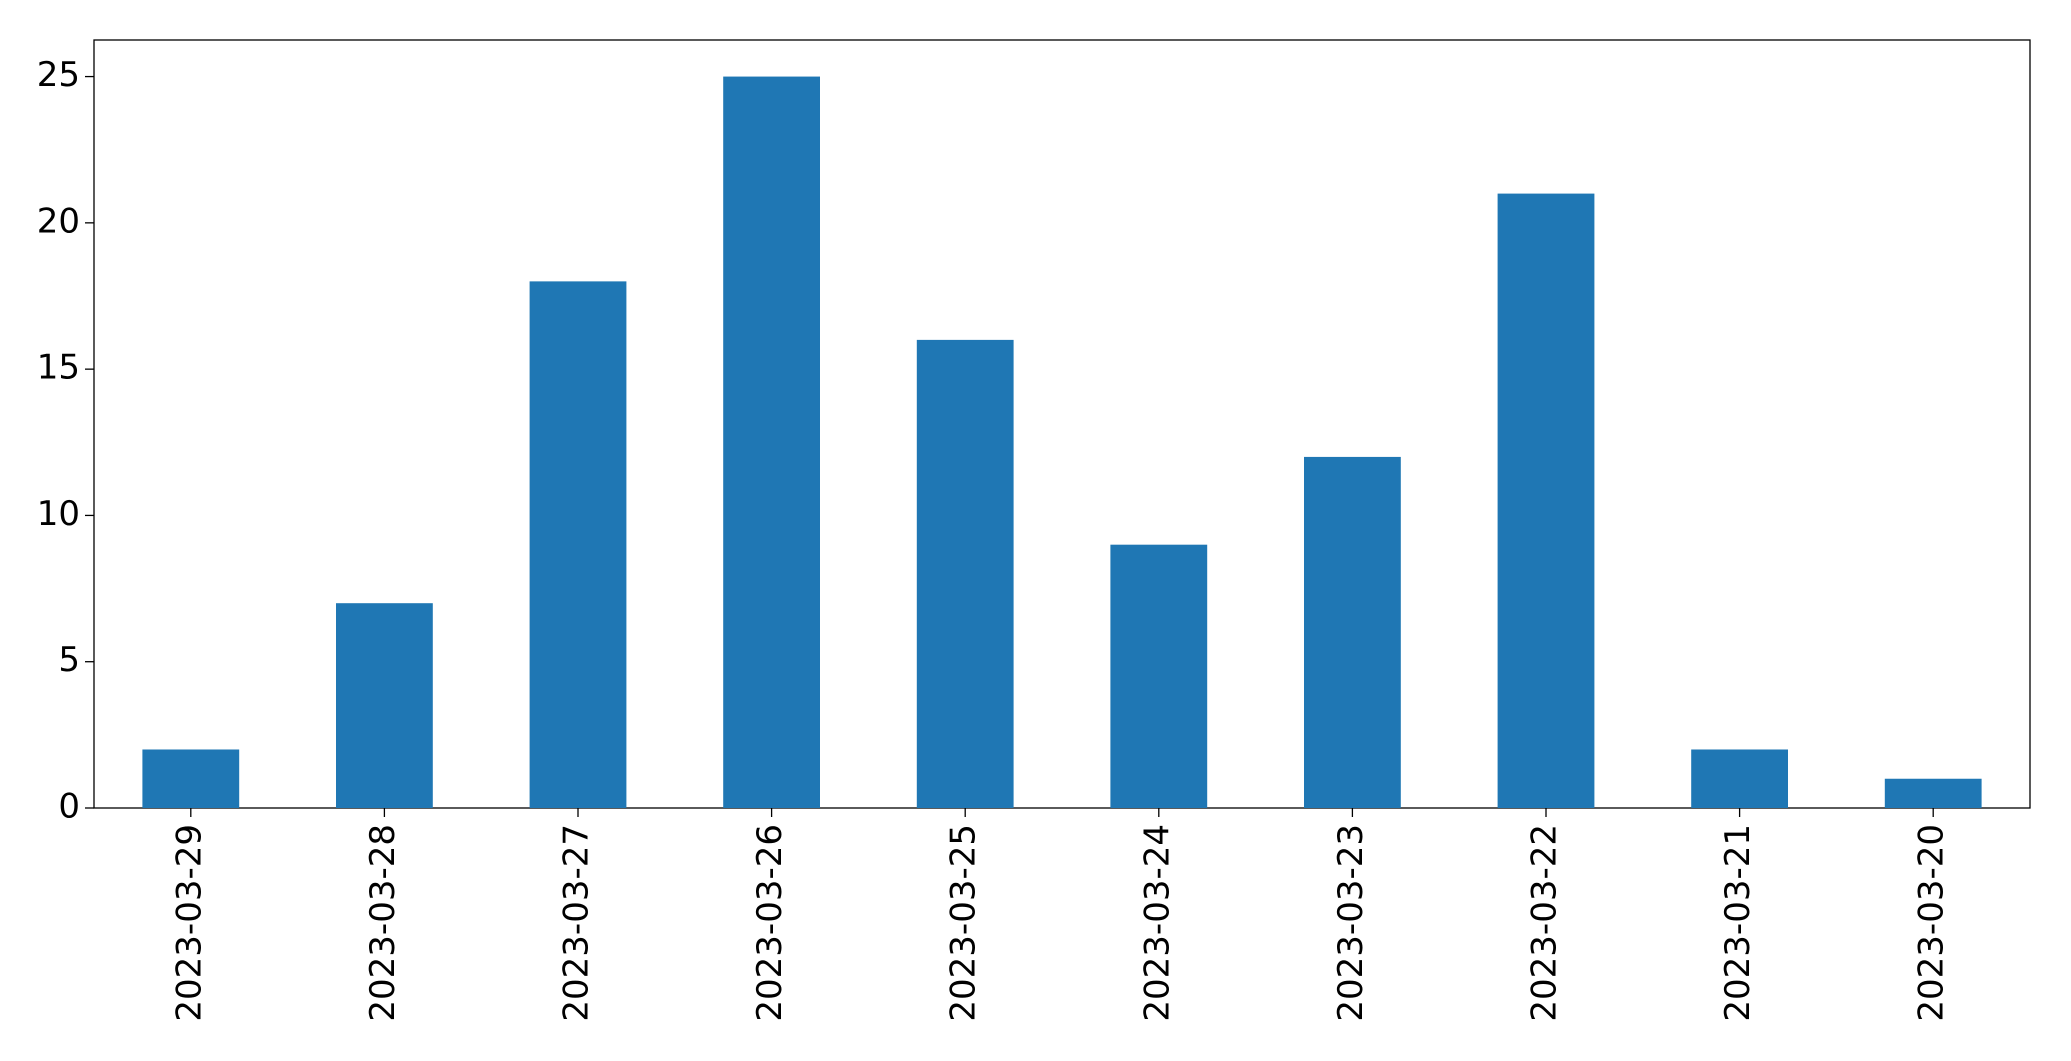 This screenshot has height=1061, width=2071. Describe the element at coordinates (1738, 923) in the screenshot. I see `x-tick-label: 2023-03-21` at that location.